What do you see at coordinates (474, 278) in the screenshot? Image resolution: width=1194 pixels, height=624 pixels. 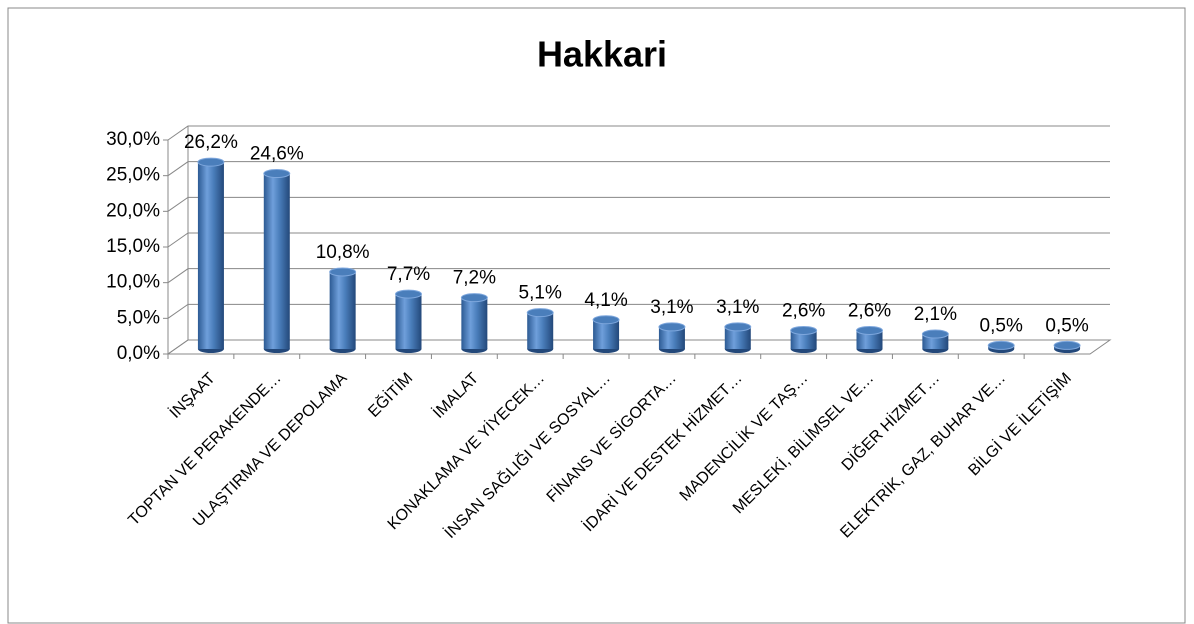 I see `value-label: 7,2%` at bounding box center [474, 278].